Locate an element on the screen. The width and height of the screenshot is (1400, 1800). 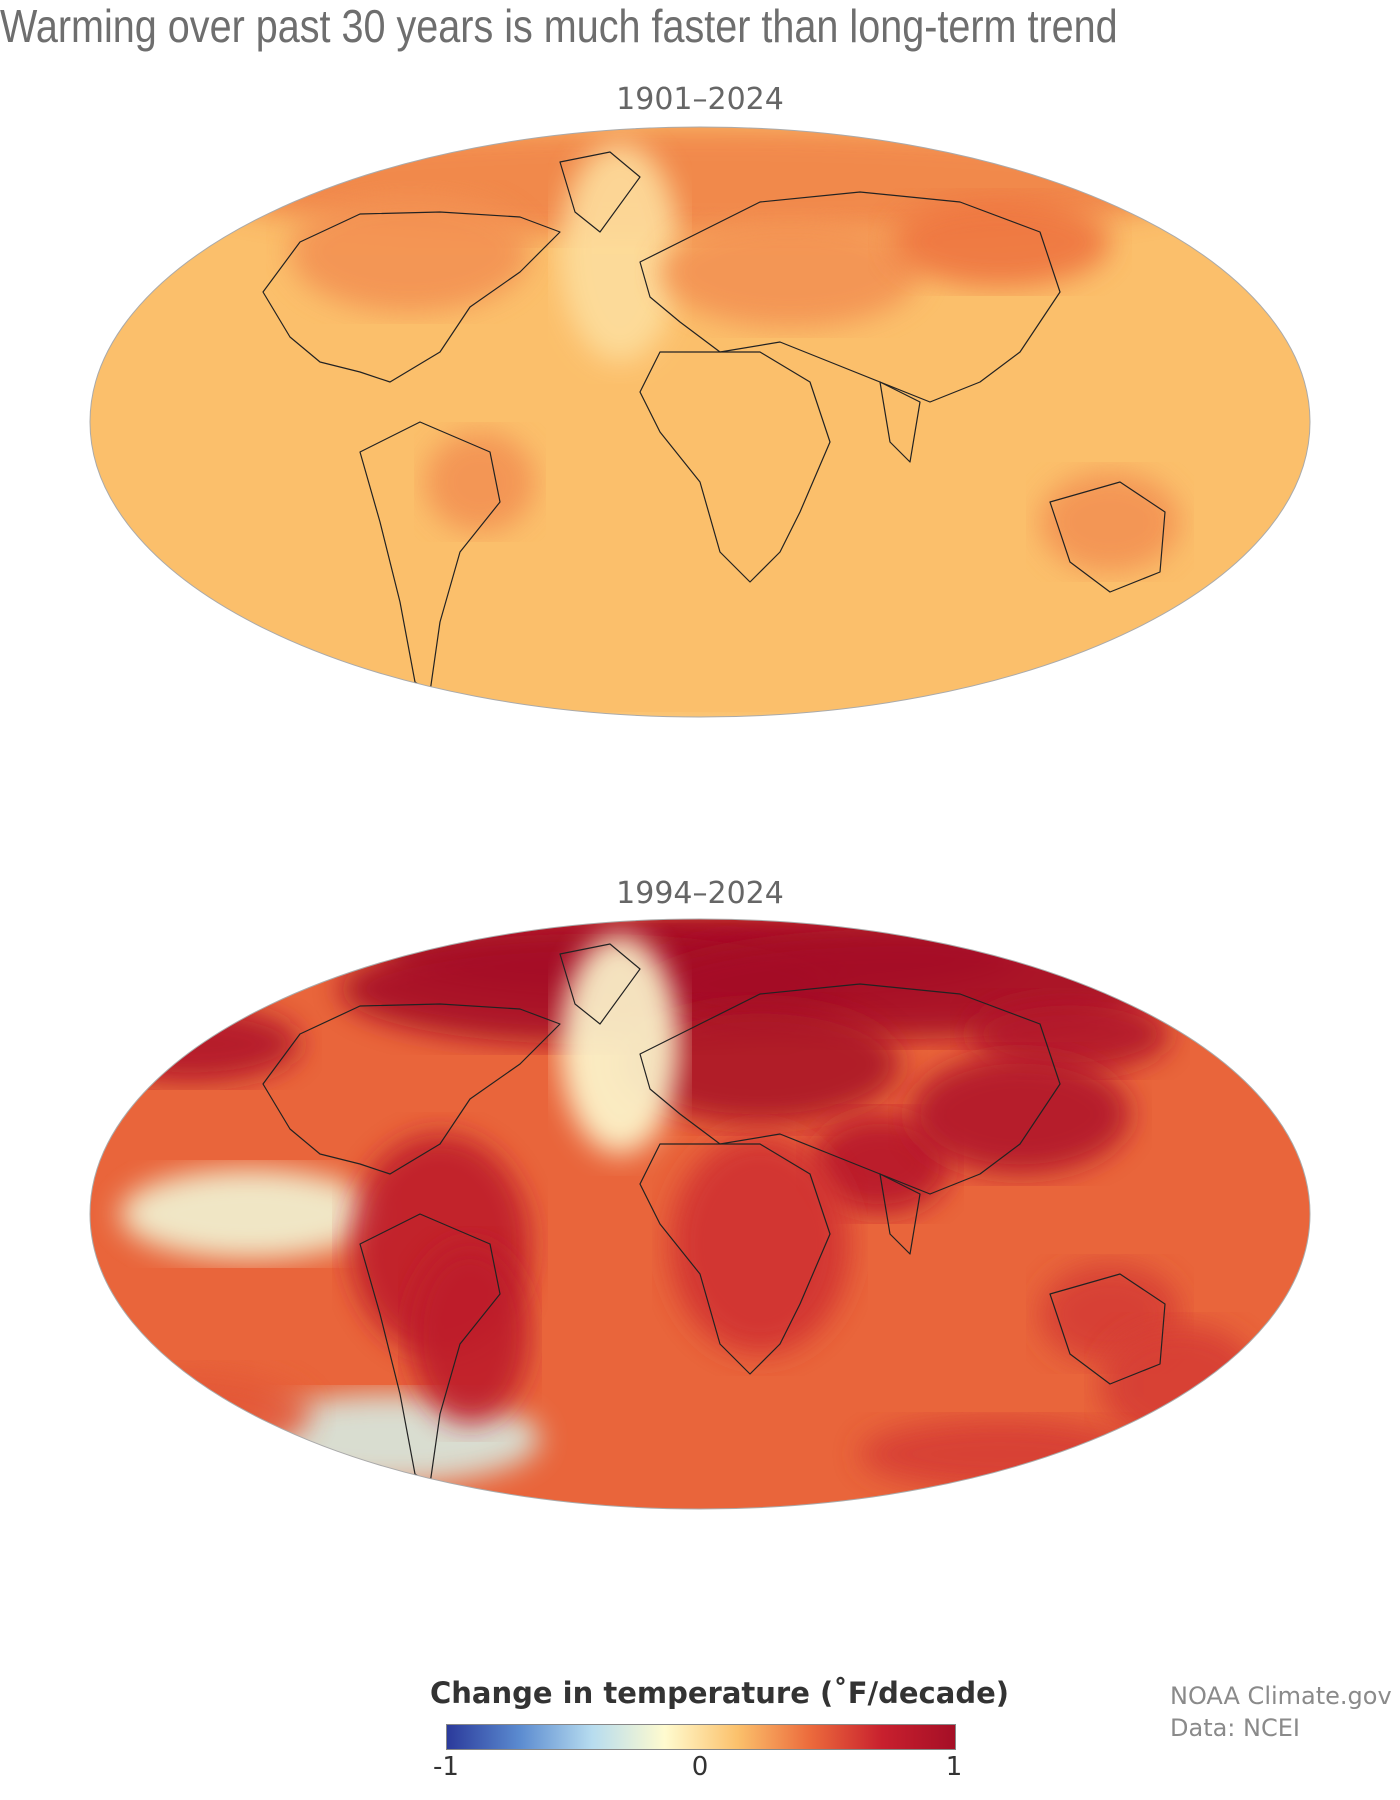
region-canada-alaska is located at coordinates (410, 252).